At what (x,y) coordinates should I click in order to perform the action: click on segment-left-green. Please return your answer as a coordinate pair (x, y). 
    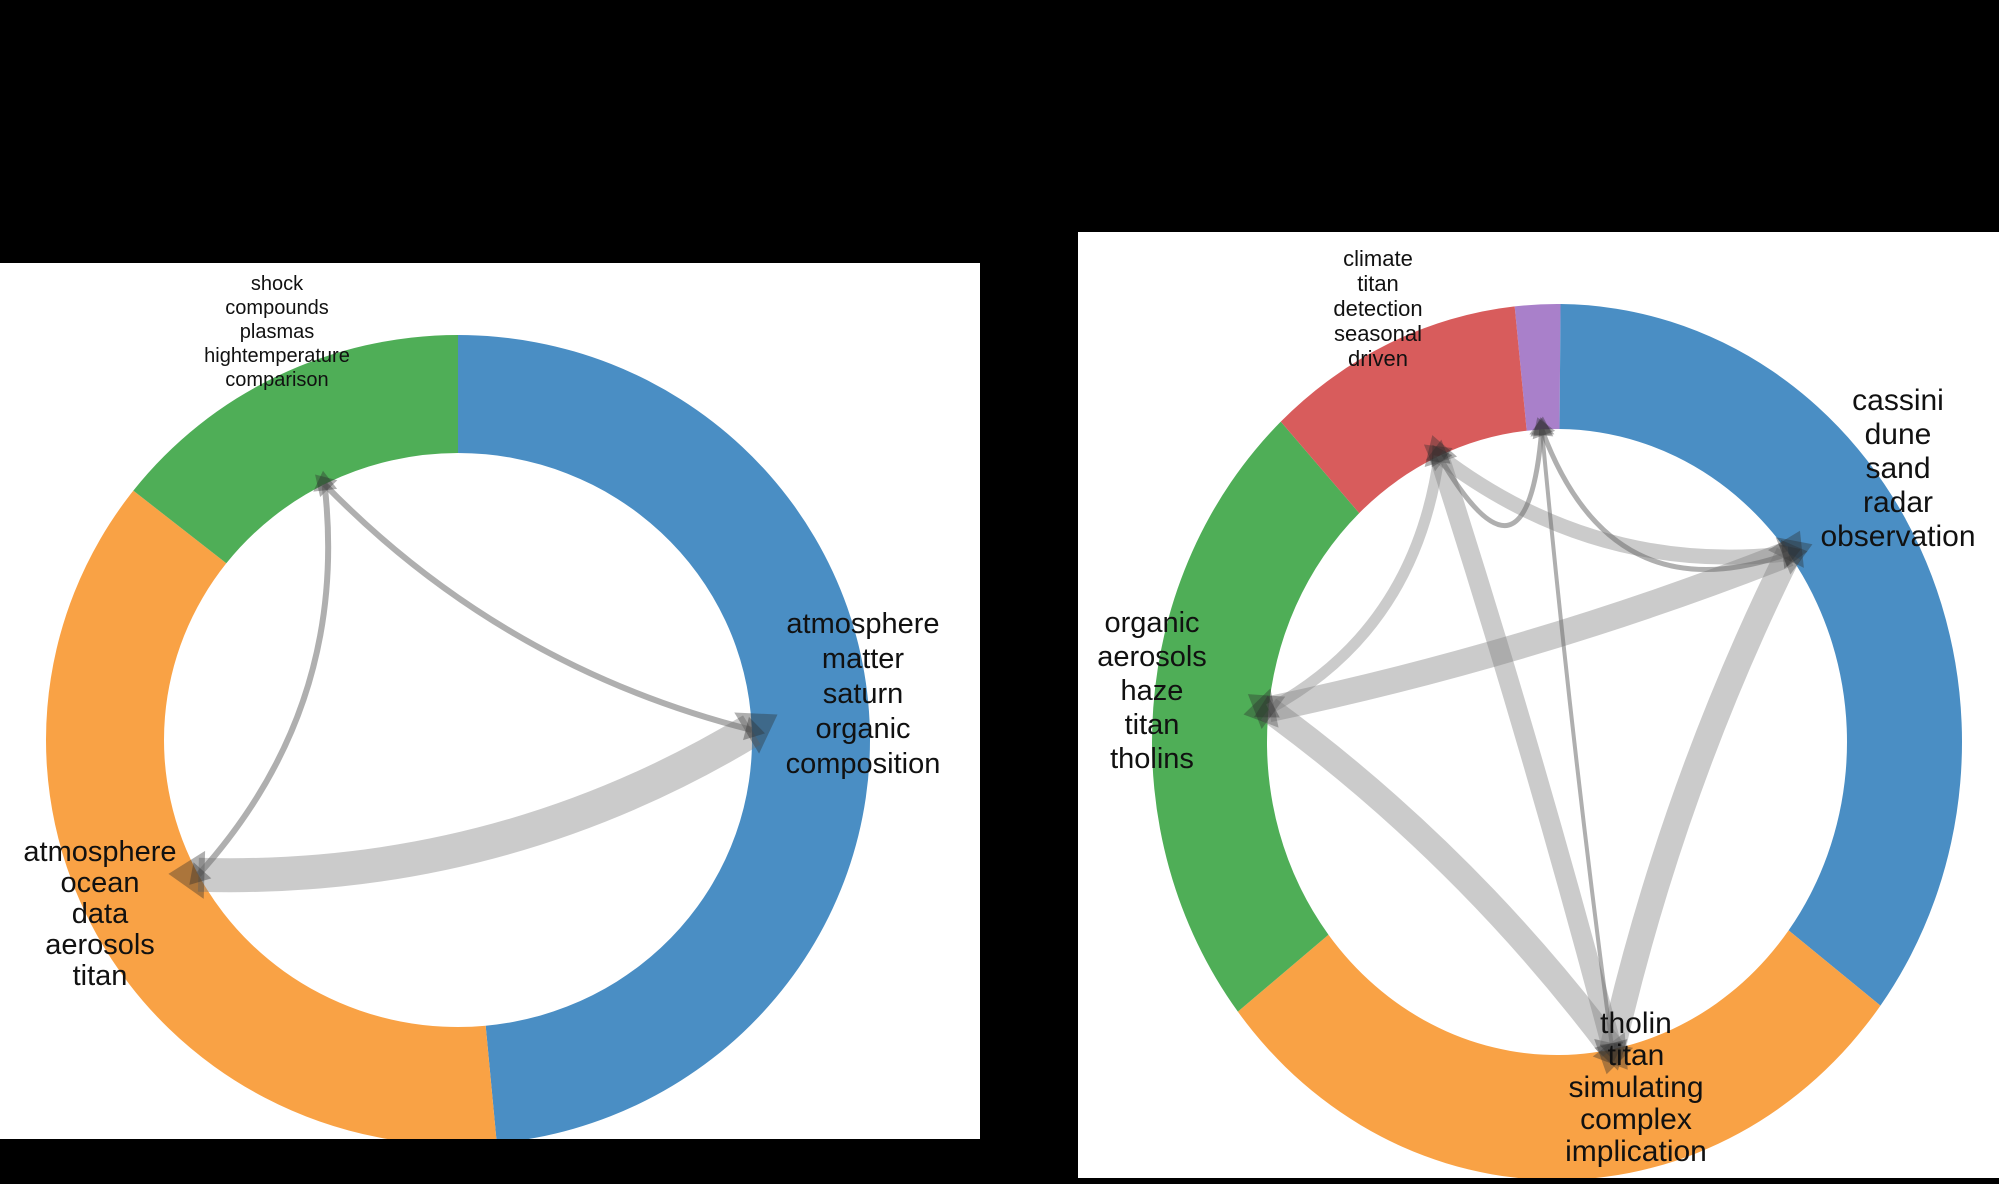
    Looking at the image, I should click on (295, 449).